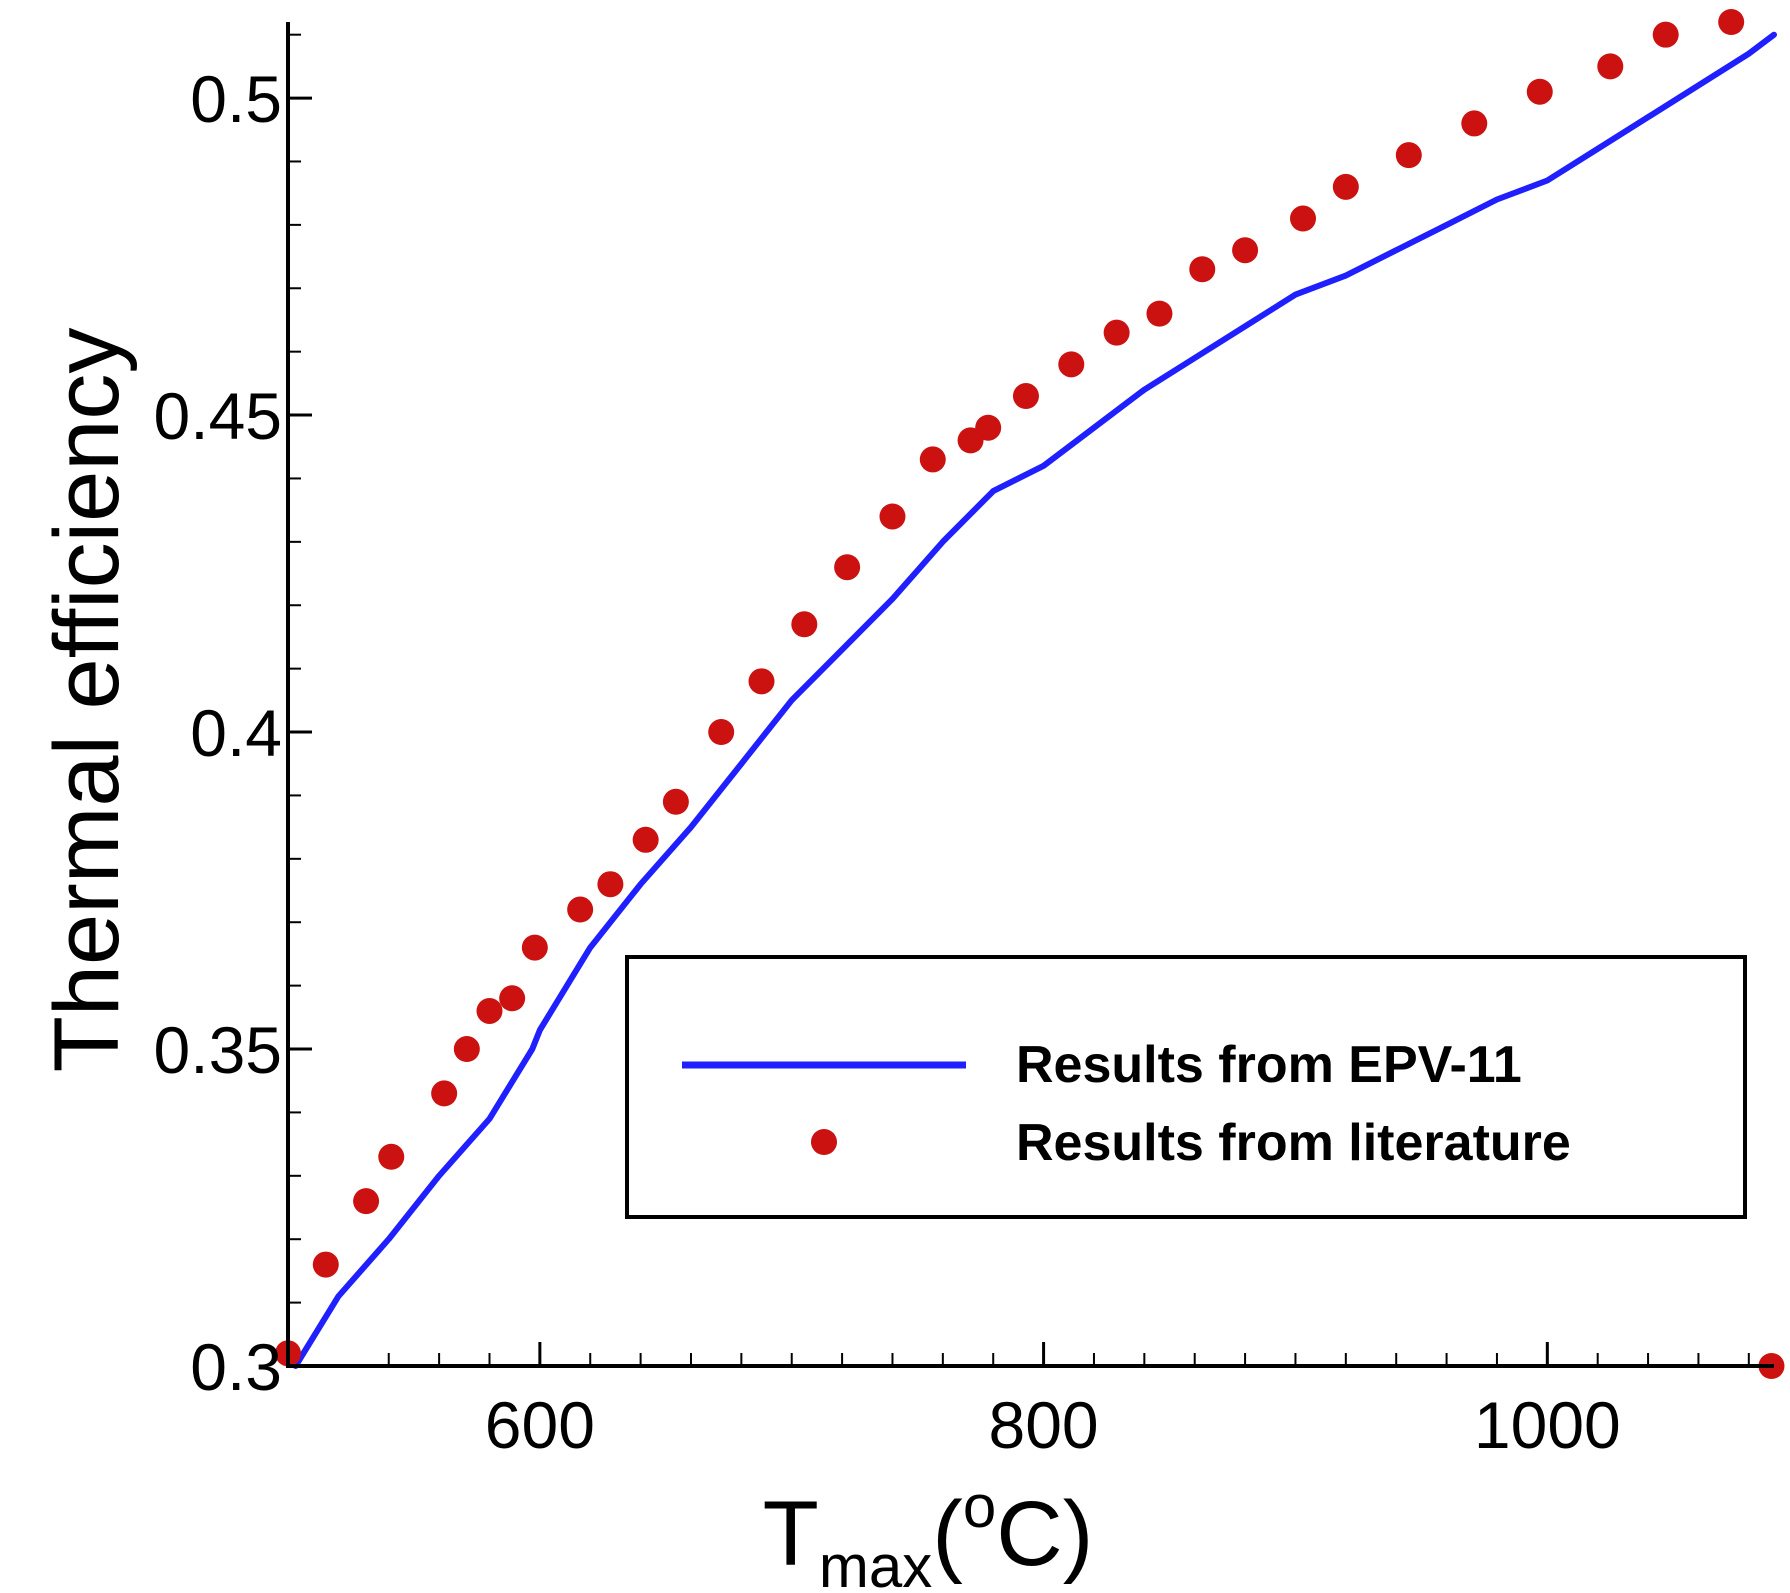  I want to click on x-axis-title-main: T, so click(791, 1534).